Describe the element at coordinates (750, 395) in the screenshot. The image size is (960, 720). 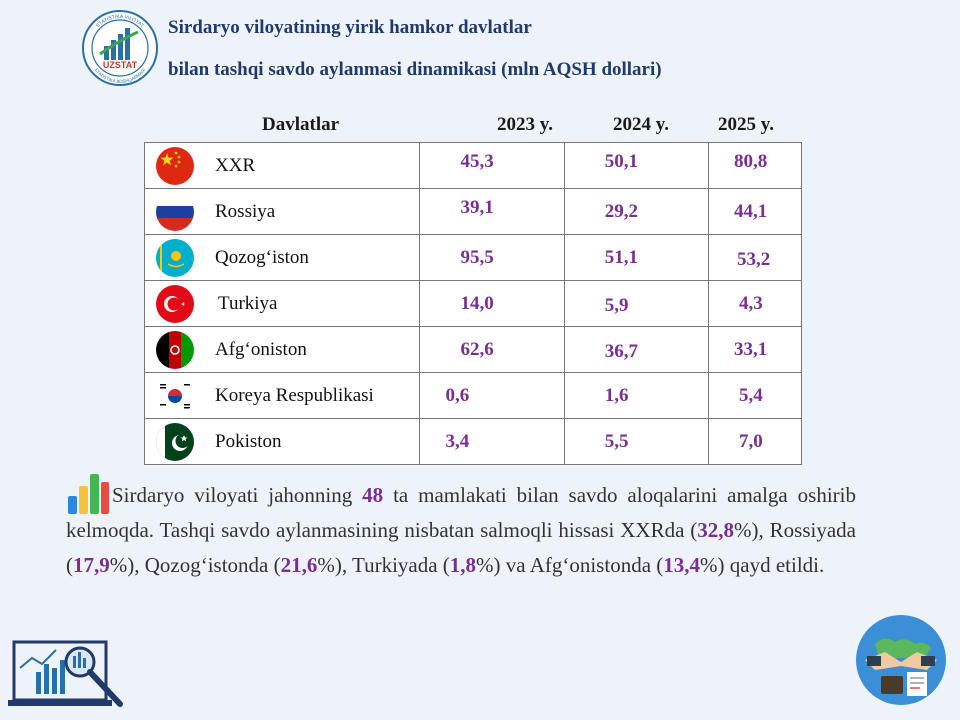
I see `value-2025: 5,4` at that location.